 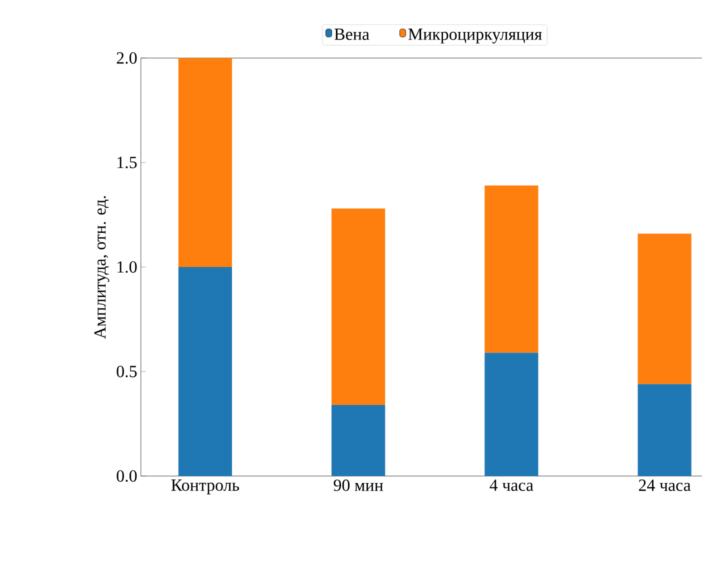 What do you see at coordinates (475, 36) in the screenshot?
I see `legend-label: Микроциркуляция` at bounding box center [475, 36].